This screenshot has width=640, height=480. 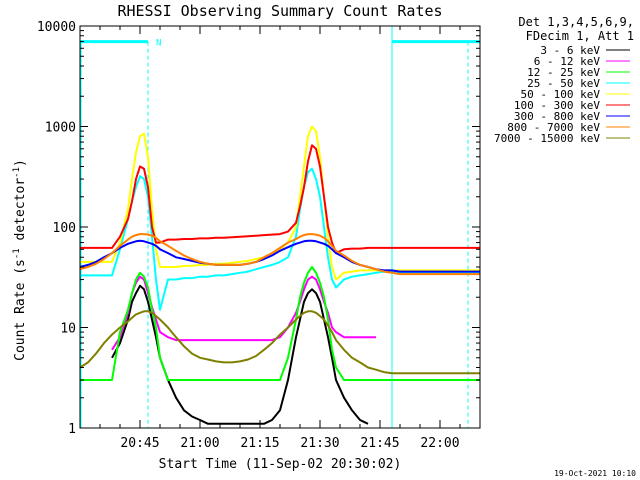 What do you see at coordinates (60, 128) in the screenshot?
I see `y-tick-label-3: 1000` at bounding box center [60, 128].